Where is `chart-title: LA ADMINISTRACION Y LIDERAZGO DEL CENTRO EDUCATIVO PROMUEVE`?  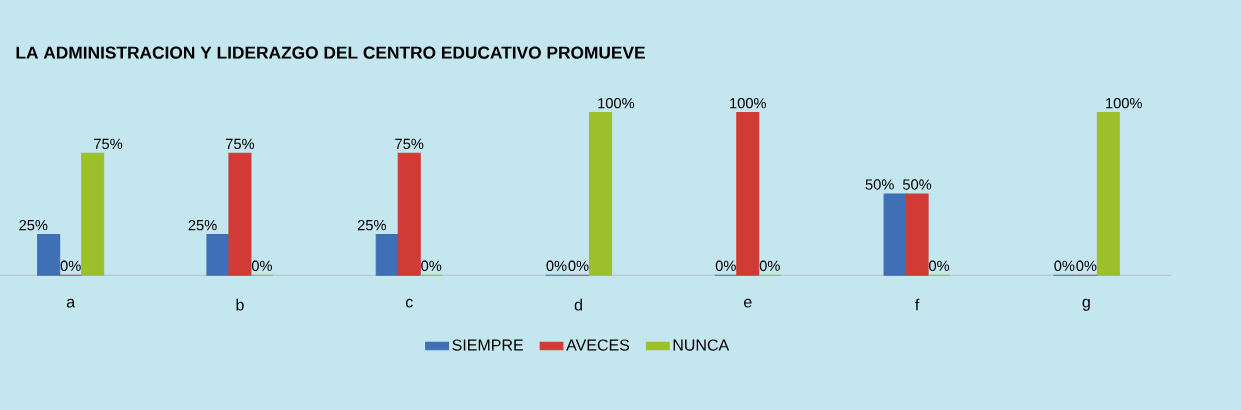
chart-title: LA ADMINISTRACION Y LIDERAZGO DEL CENTRO EDUCATIVO PROMUEVE is located at coordinates (330, 52).